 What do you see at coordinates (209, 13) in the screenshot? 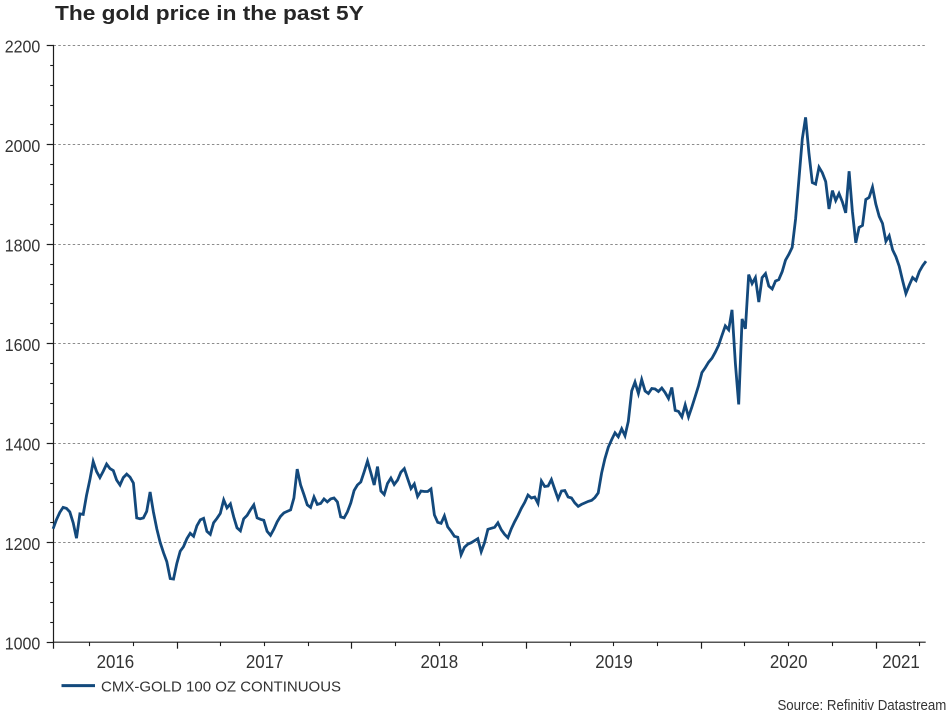
I see `svg-text: The gold price in the past 5Y` at bounding box center [209, 13].